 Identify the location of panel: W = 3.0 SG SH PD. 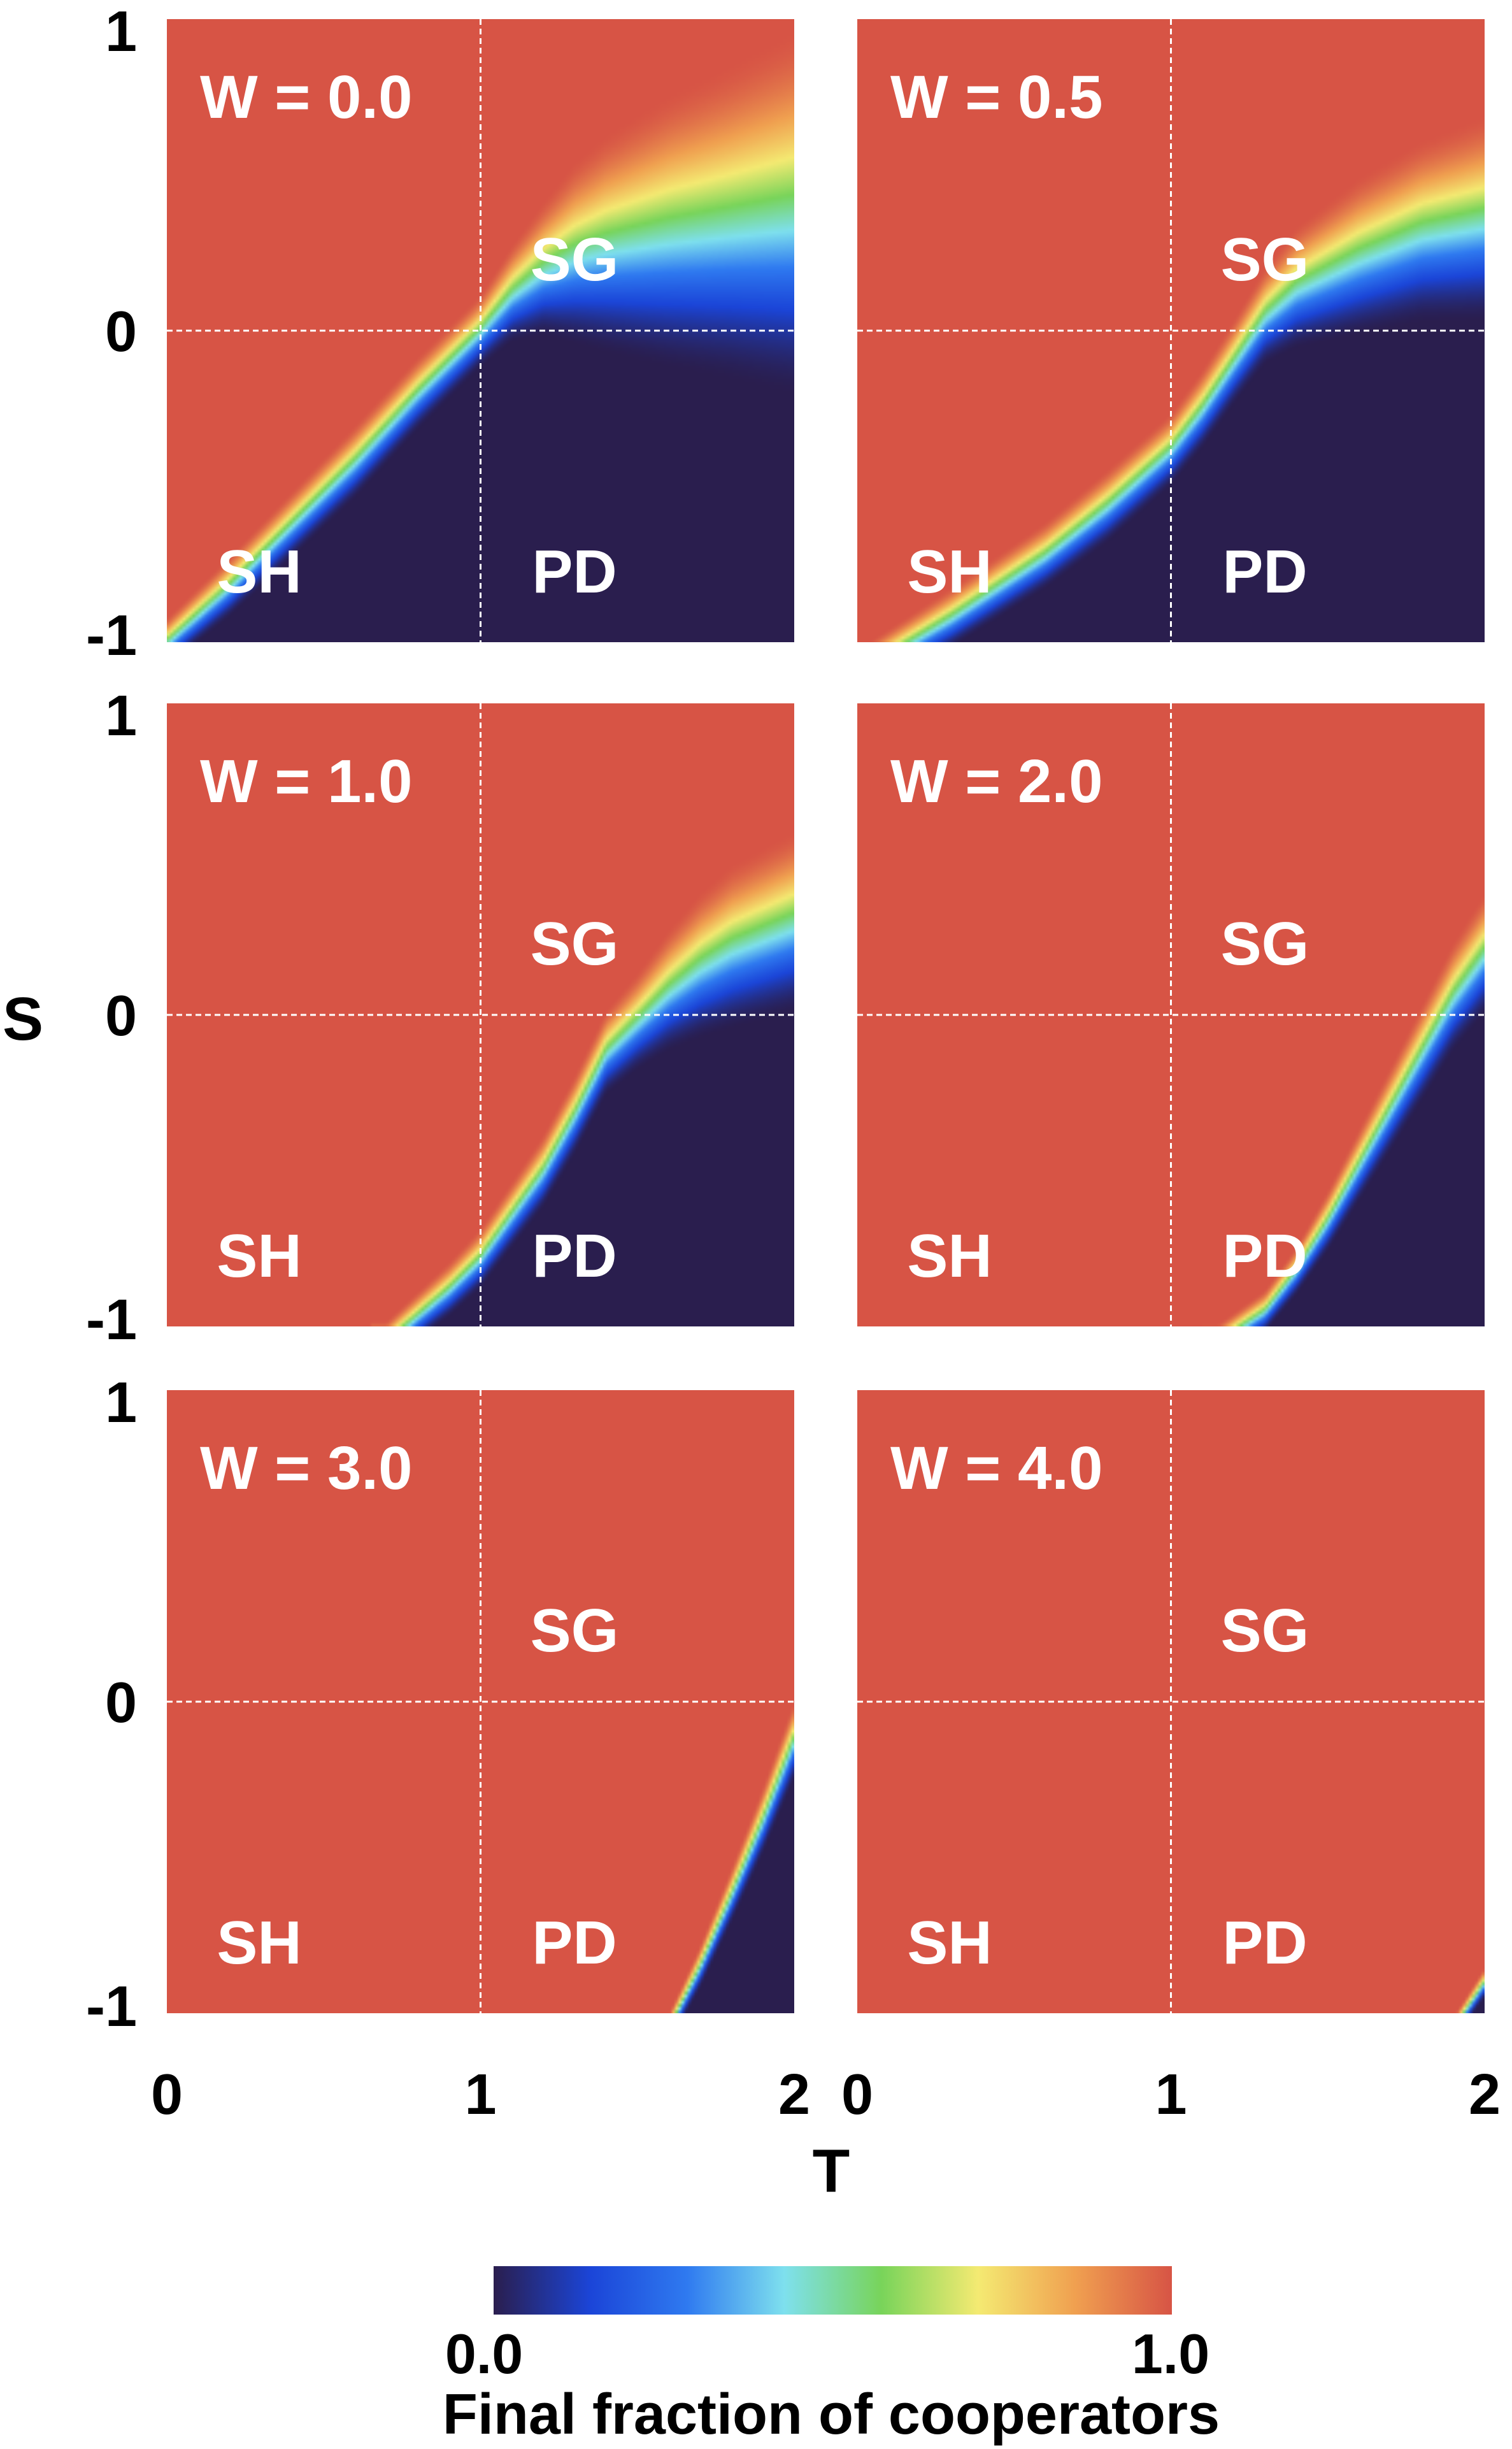
(480, 1701).